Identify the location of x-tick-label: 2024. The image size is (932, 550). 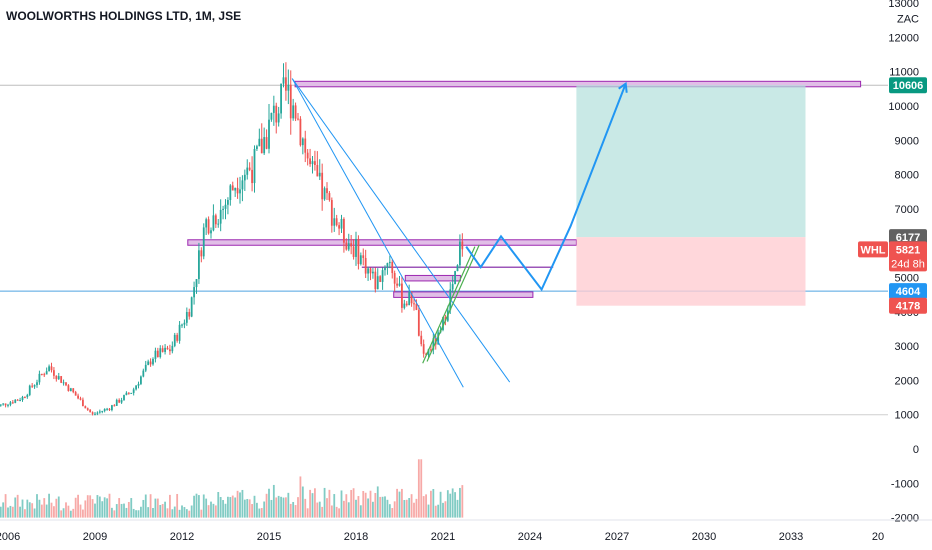
(530, 537).